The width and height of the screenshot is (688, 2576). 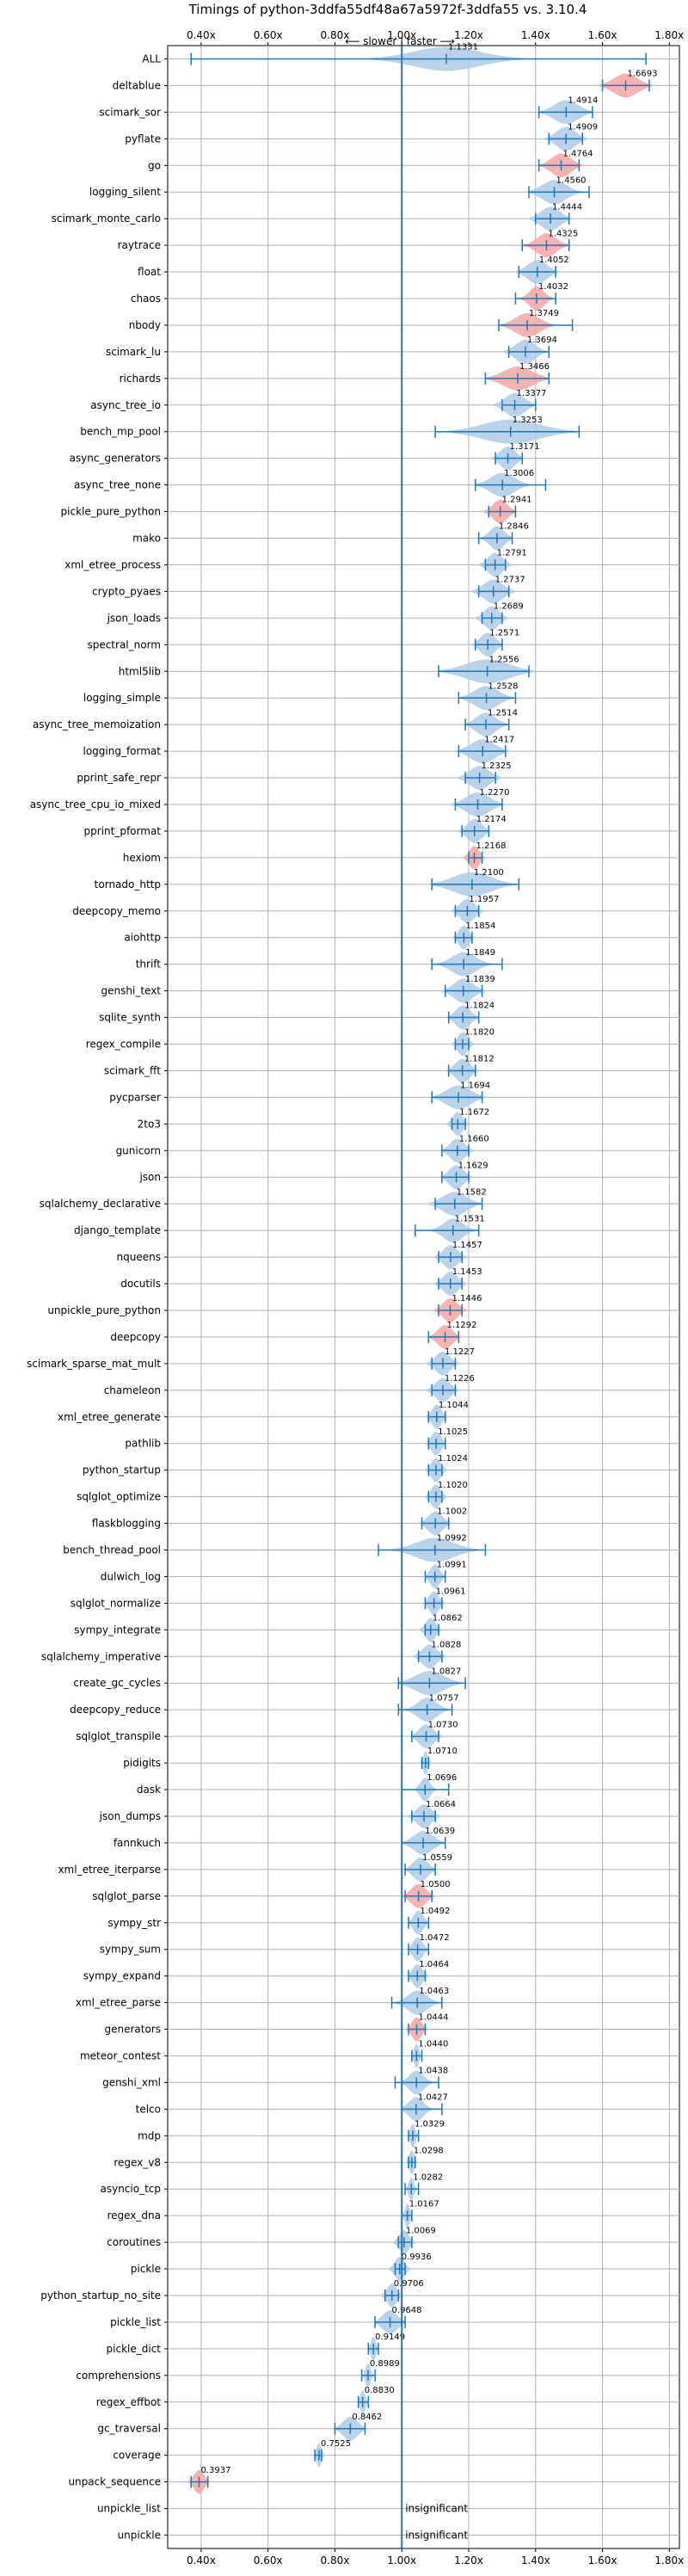 I want to click on x-tick-label-bottom: 0.60x, so click(x=268, y=2561).